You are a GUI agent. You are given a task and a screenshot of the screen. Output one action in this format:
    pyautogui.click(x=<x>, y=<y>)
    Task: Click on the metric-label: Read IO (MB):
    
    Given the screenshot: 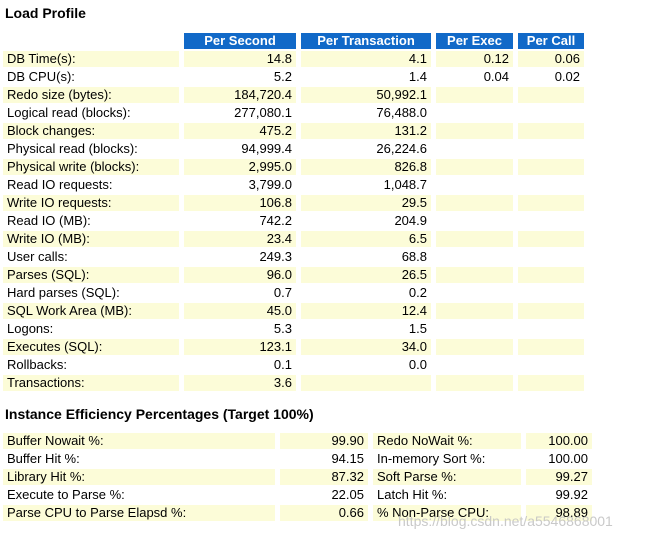 What is the action you would take?
    pyautogui.click(x=49, y=220)
    